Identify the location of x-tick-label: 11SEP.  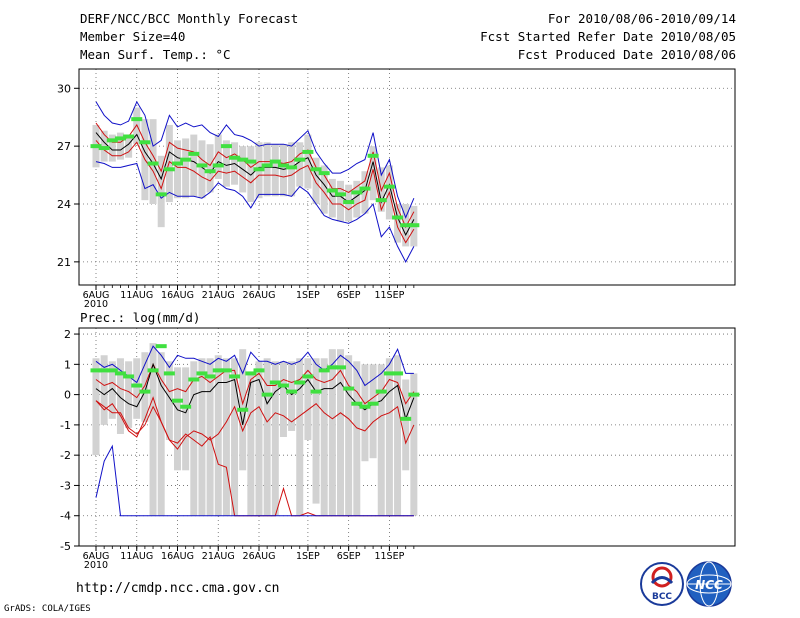
(389, 556).